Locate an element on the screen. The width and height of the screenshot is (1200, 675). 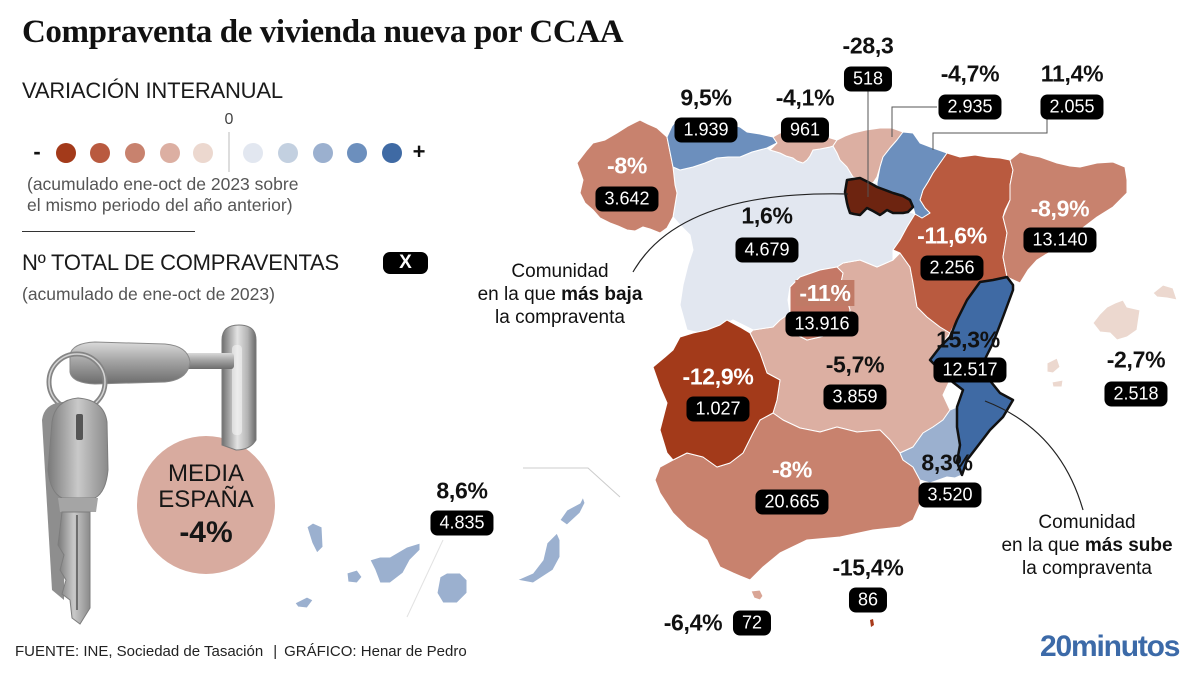
mur-total-label: 3.520 is located at coordinates (950, 495).